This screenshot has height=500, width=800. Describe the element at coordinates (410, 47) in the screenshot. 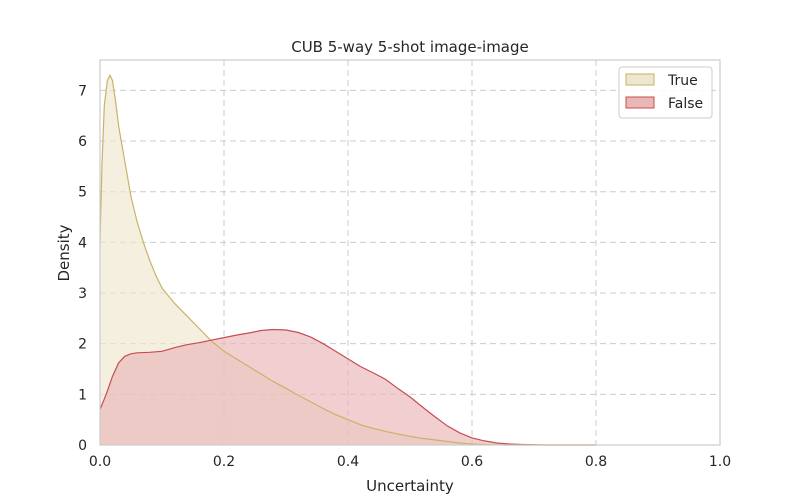

I see `chart-title: CUB 5-way 5-shot image-image` at that location.